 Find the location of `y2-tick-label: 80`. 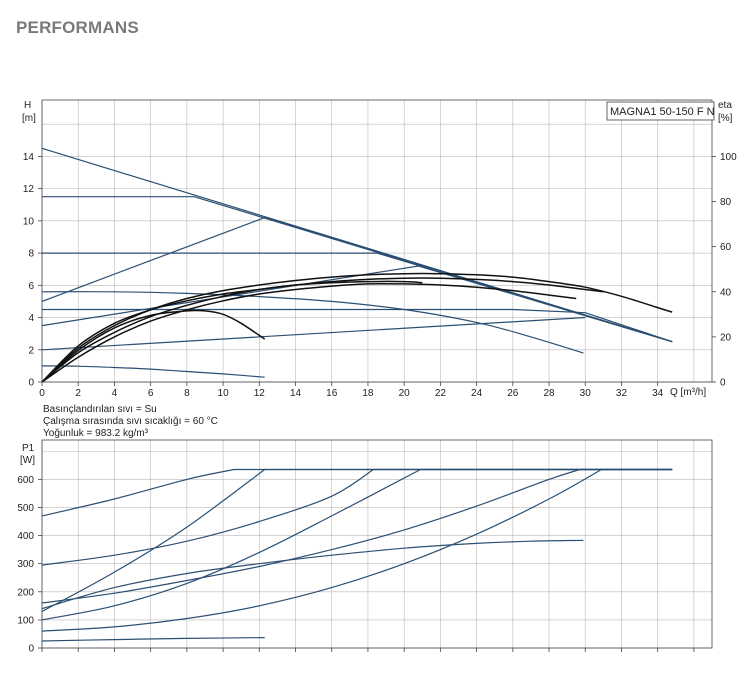

y2-tick-label: 80 is located at coordinates (726, 202).